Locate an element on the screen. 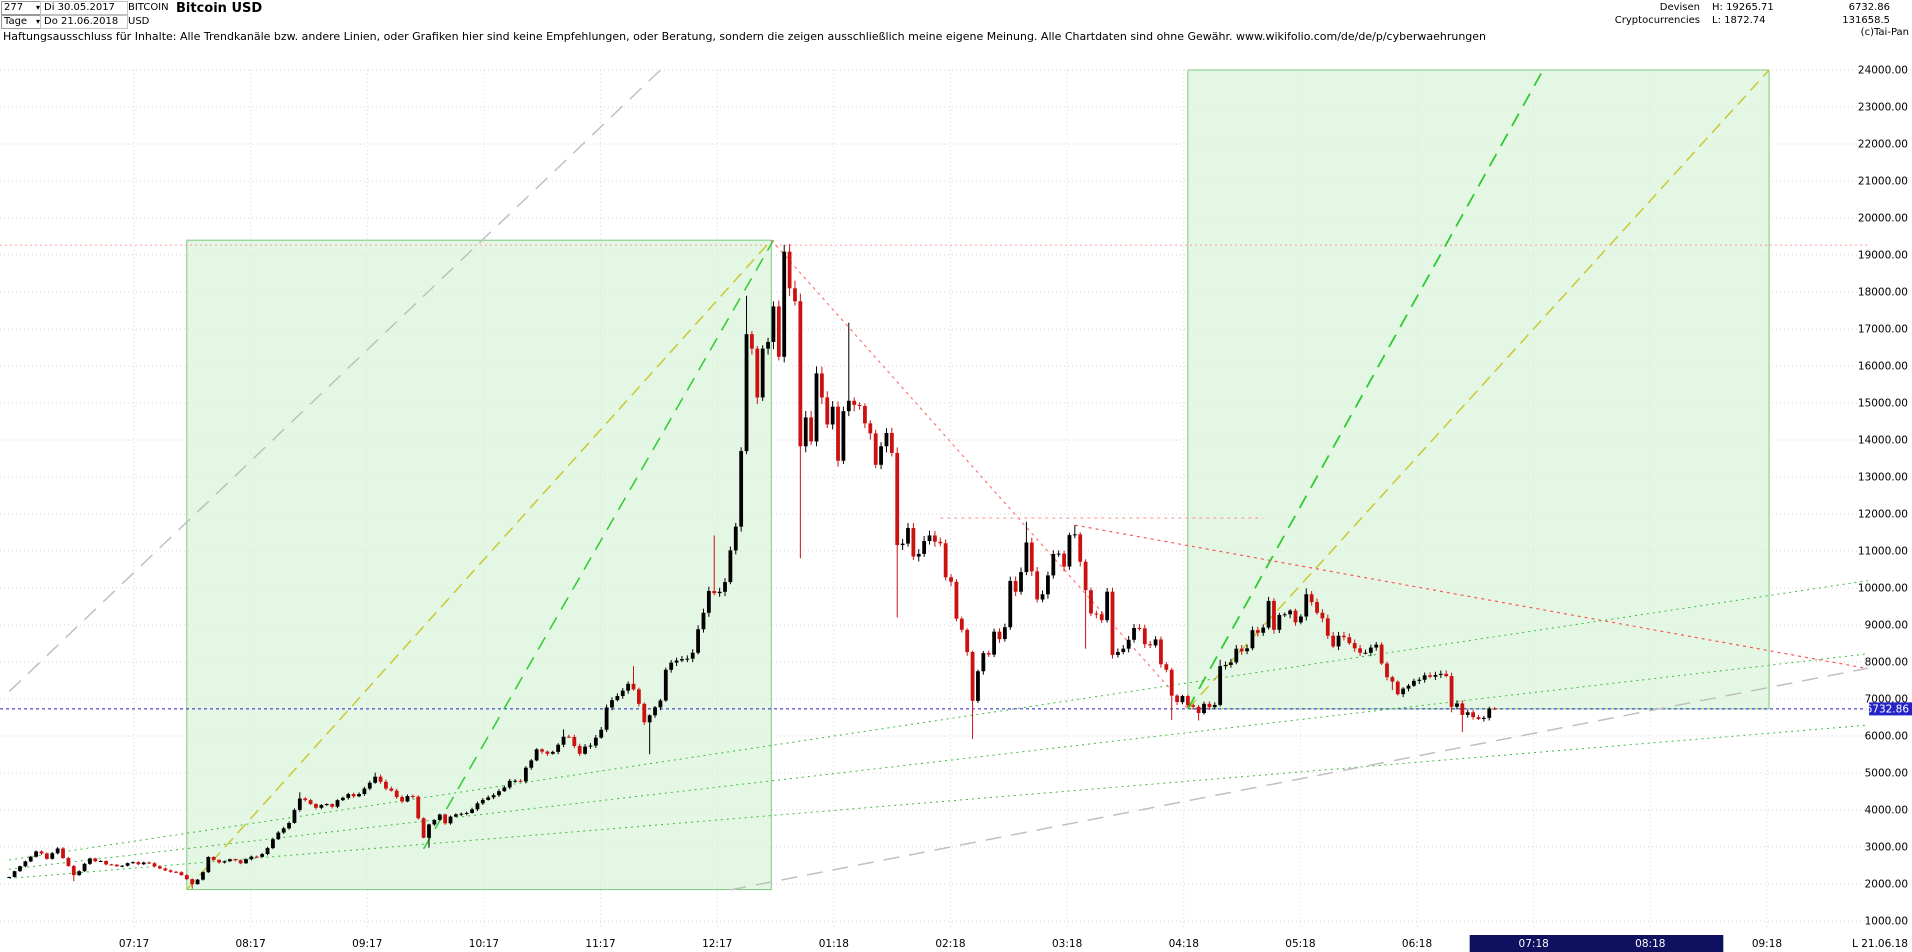  instrument-title: Bitcoin USD is located at coordinates (219, 8).